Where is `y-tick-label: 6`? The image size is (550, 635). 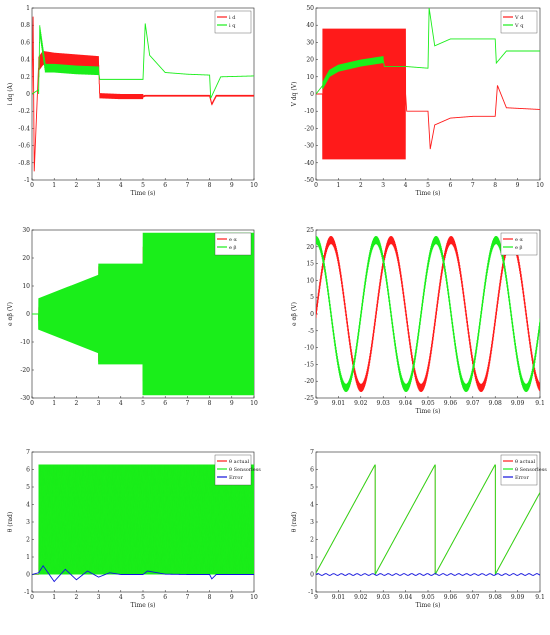 y-tick-label: 6 is located at coordinates (312, 470).